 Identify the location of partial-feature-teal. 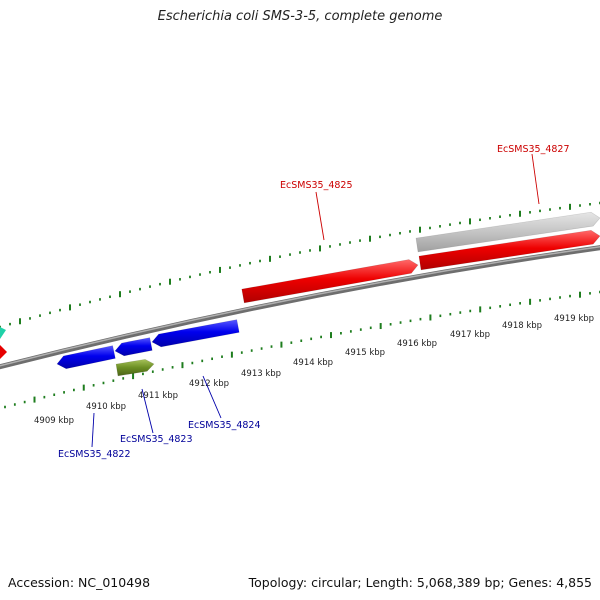
(3, 333).